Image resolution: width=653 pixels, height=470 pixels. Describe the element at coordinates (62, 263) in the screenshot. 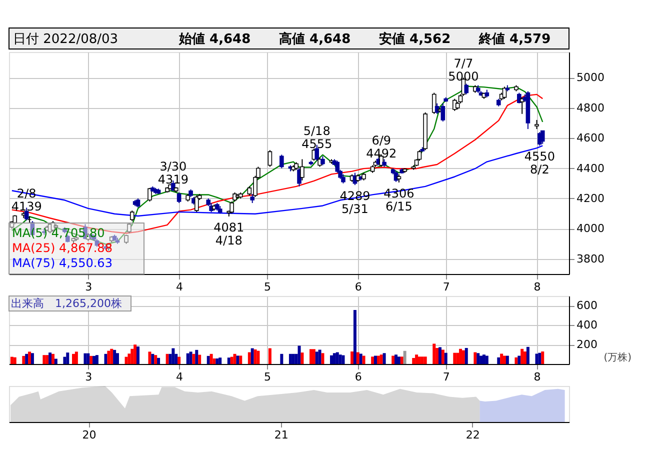

I see `text: MA(75) 4,550.63` at that location.